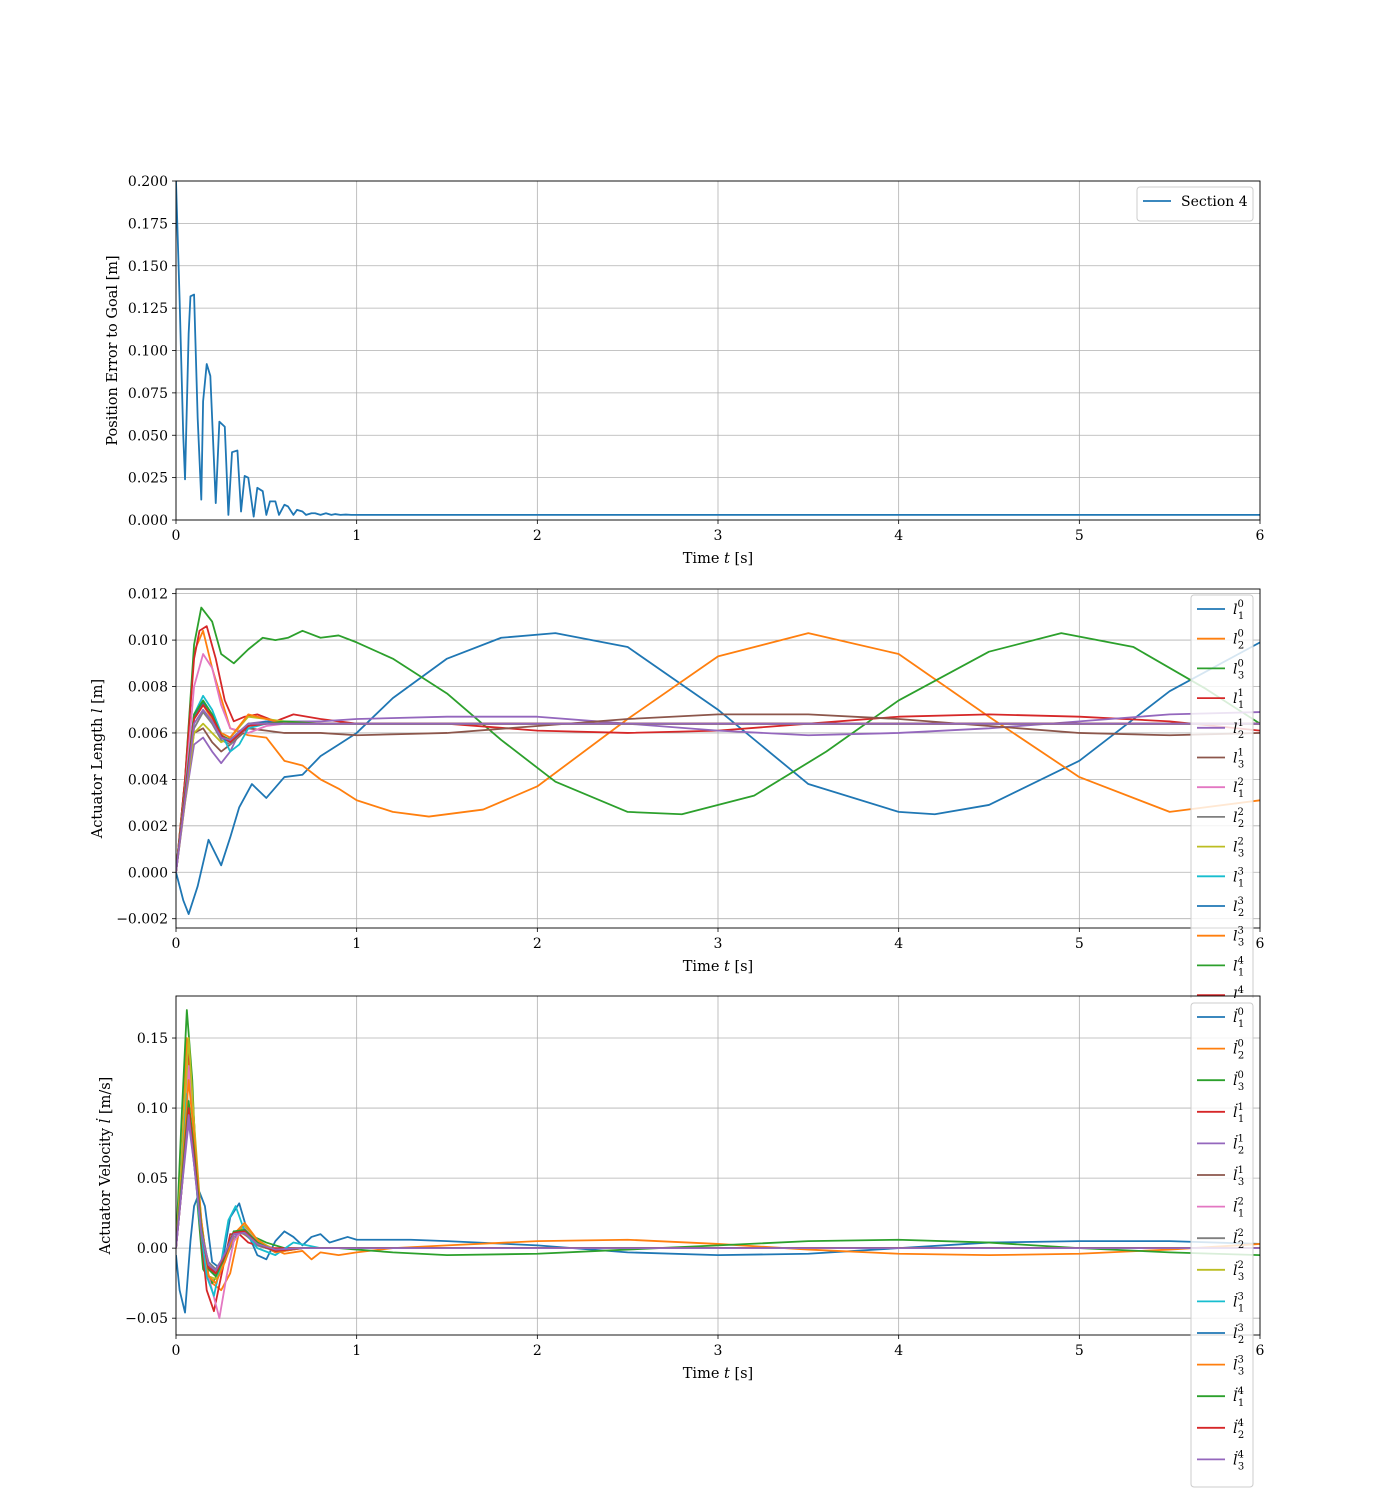 Image resolution: width=1400 pixels, height=1500 pixels. I want to click on y-axis-label: Actuator Velocity l̇ [m/s], so click(105, 1166).